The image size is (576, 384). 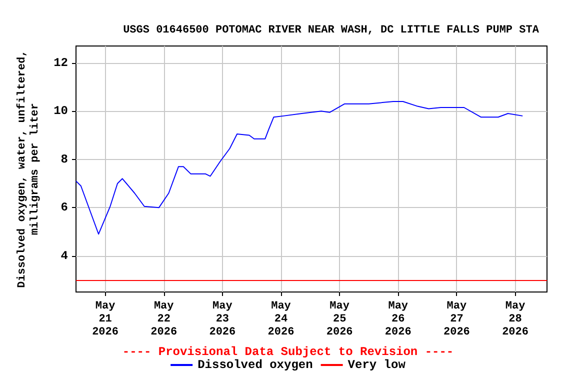 I want to click on x-tick-label: May 25 2026, so click(x=339, y=319).